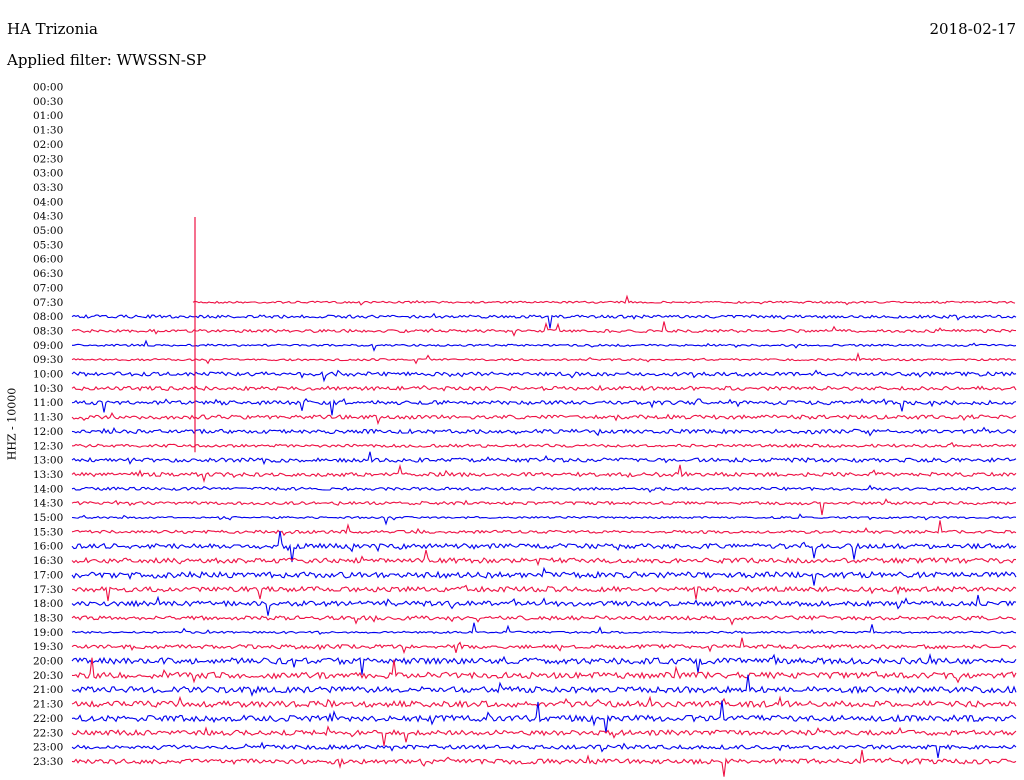 This screenshot has width=1024, height=780. I want to click on time-label: 13:00, so click(48, 461).